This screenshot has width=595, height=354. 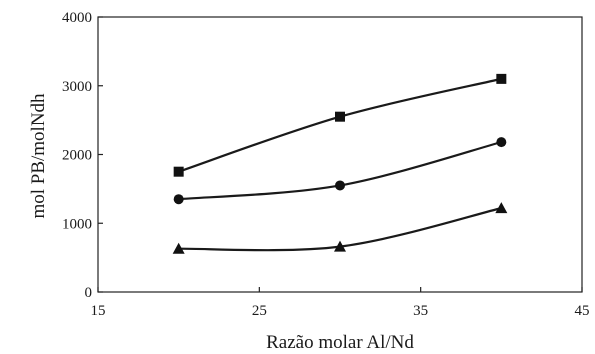 I want to click on y-tick-label: 2000, so click(x=77, y=156).